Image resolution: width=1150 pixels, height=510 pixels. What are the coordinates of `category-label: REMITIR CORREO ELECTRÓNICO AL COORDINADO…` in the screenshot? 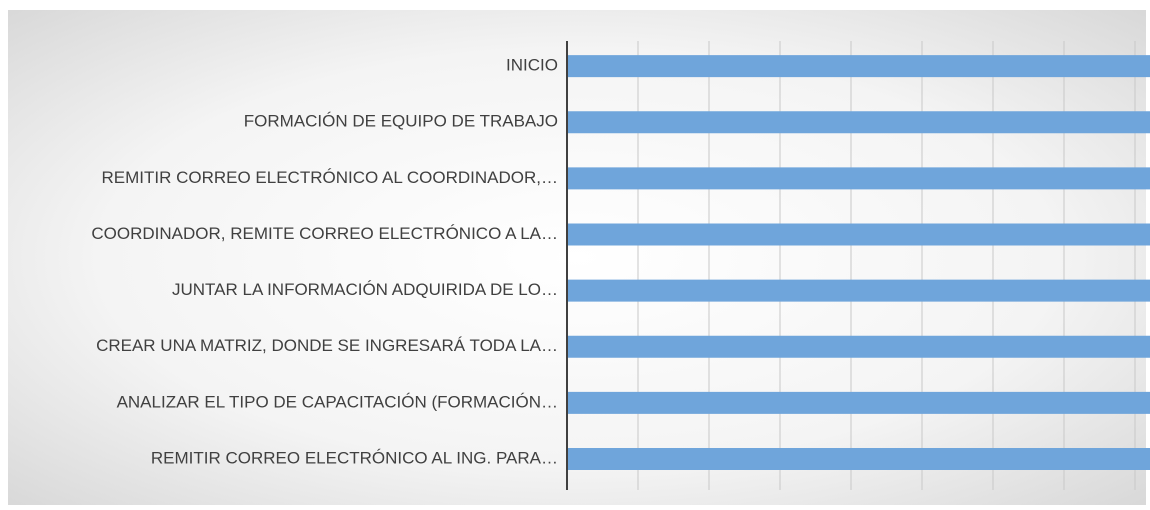 It's located at (329, 177).